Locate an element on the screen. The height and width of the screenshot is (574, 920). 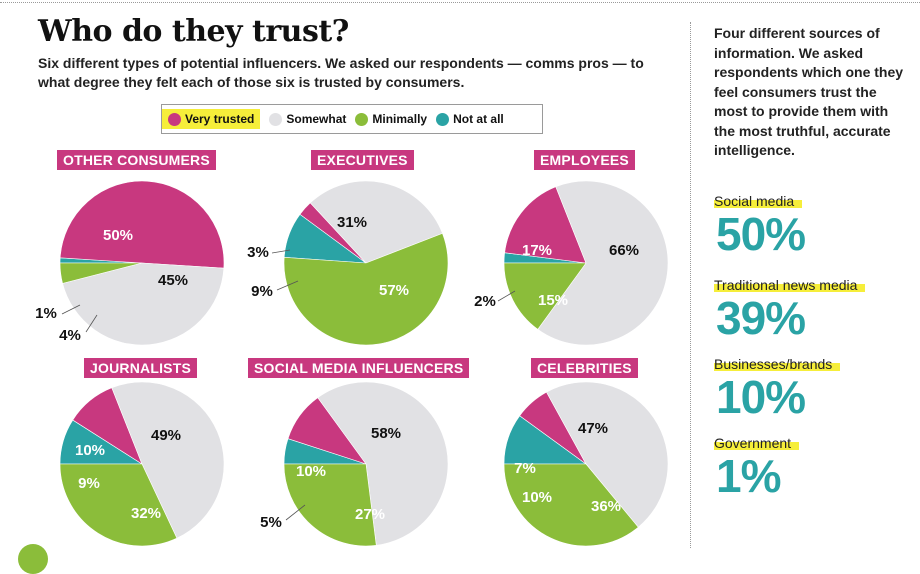
data-label-executives-very-trusted: 3% is located at coordinates (258, 252).